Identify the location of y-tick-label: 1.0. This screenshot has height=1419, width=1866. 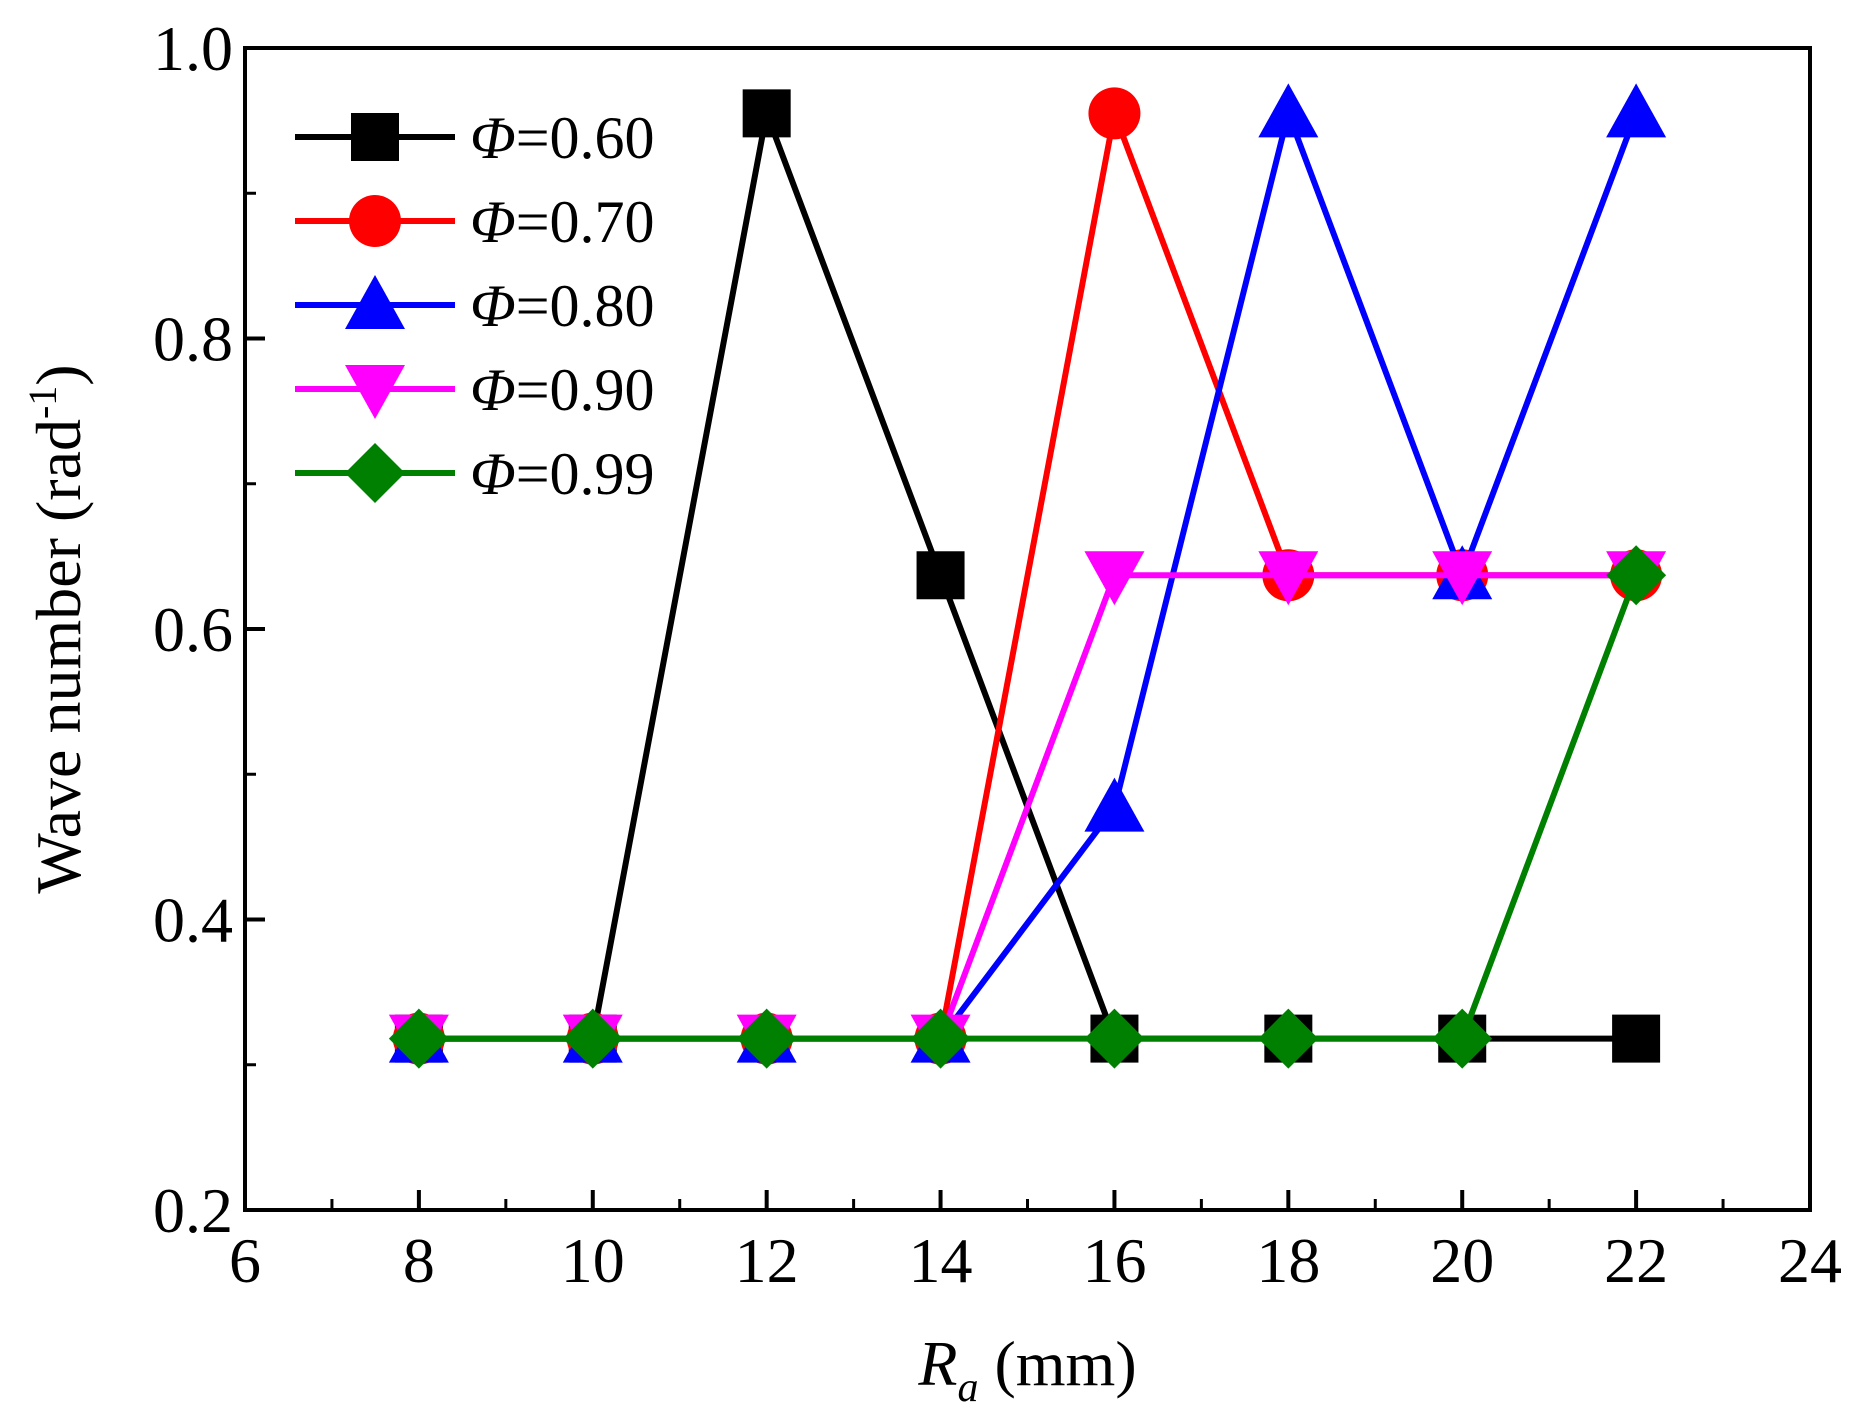
(193, 48).